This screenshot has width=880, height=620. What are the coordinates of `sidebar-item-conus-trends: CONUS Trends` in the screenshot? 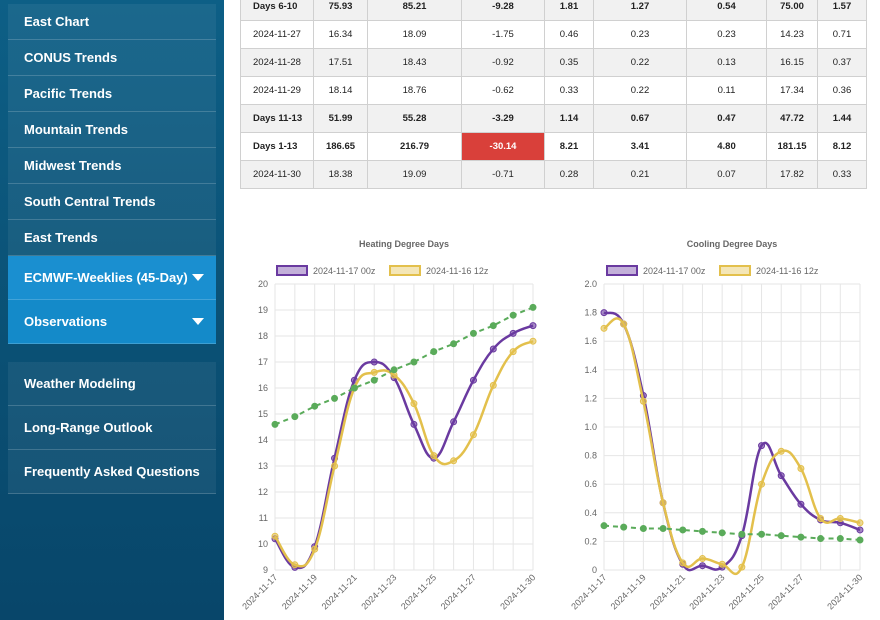 It's located at (112, 58).